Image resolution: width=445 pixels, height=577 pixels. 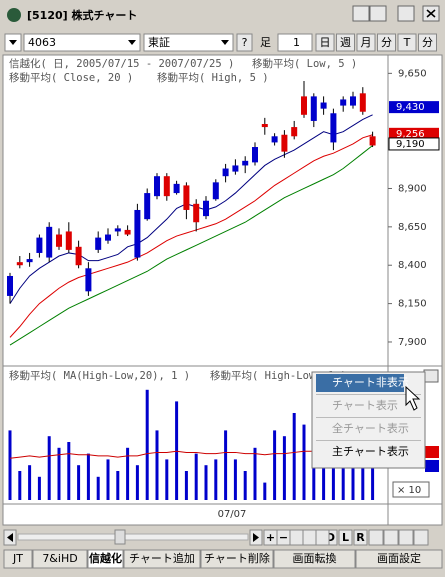 What do you see at coordinates (244, 42) in the screenshot?
I see `help-button` at bounding box center [244, 42].